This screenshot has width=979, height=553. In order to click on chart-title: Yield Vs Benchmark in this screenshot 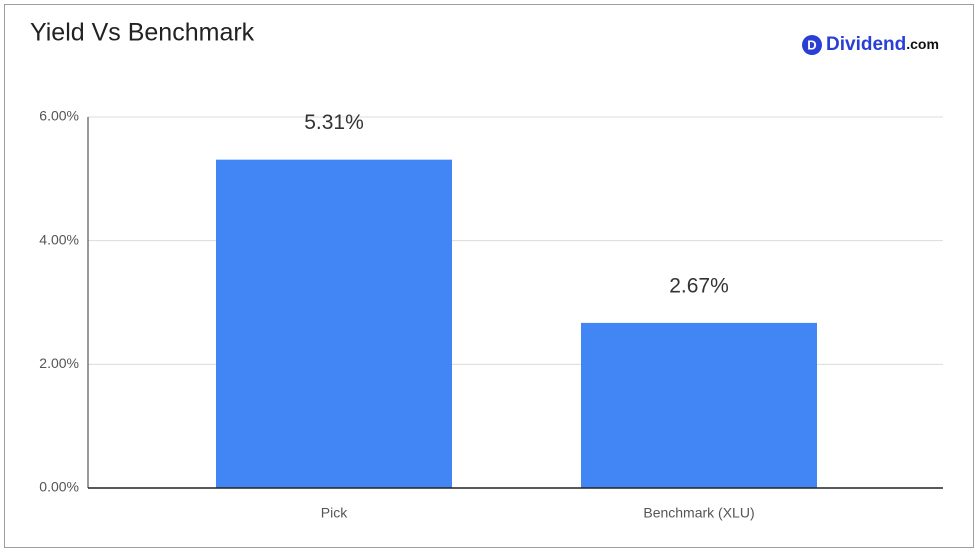, I will do `click(142, 33)`.